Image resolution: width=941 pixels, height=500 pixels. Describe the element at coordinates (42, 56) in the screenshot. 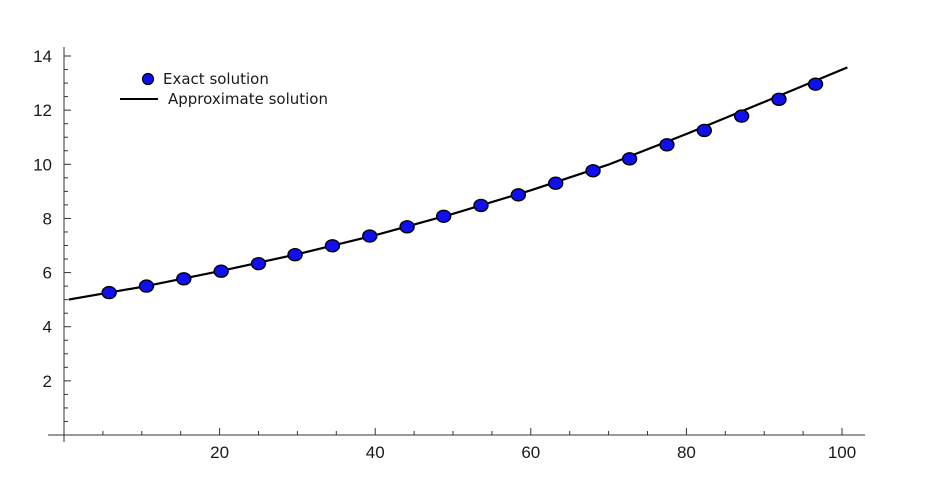

I see `y-tick-label: 14` at that location.